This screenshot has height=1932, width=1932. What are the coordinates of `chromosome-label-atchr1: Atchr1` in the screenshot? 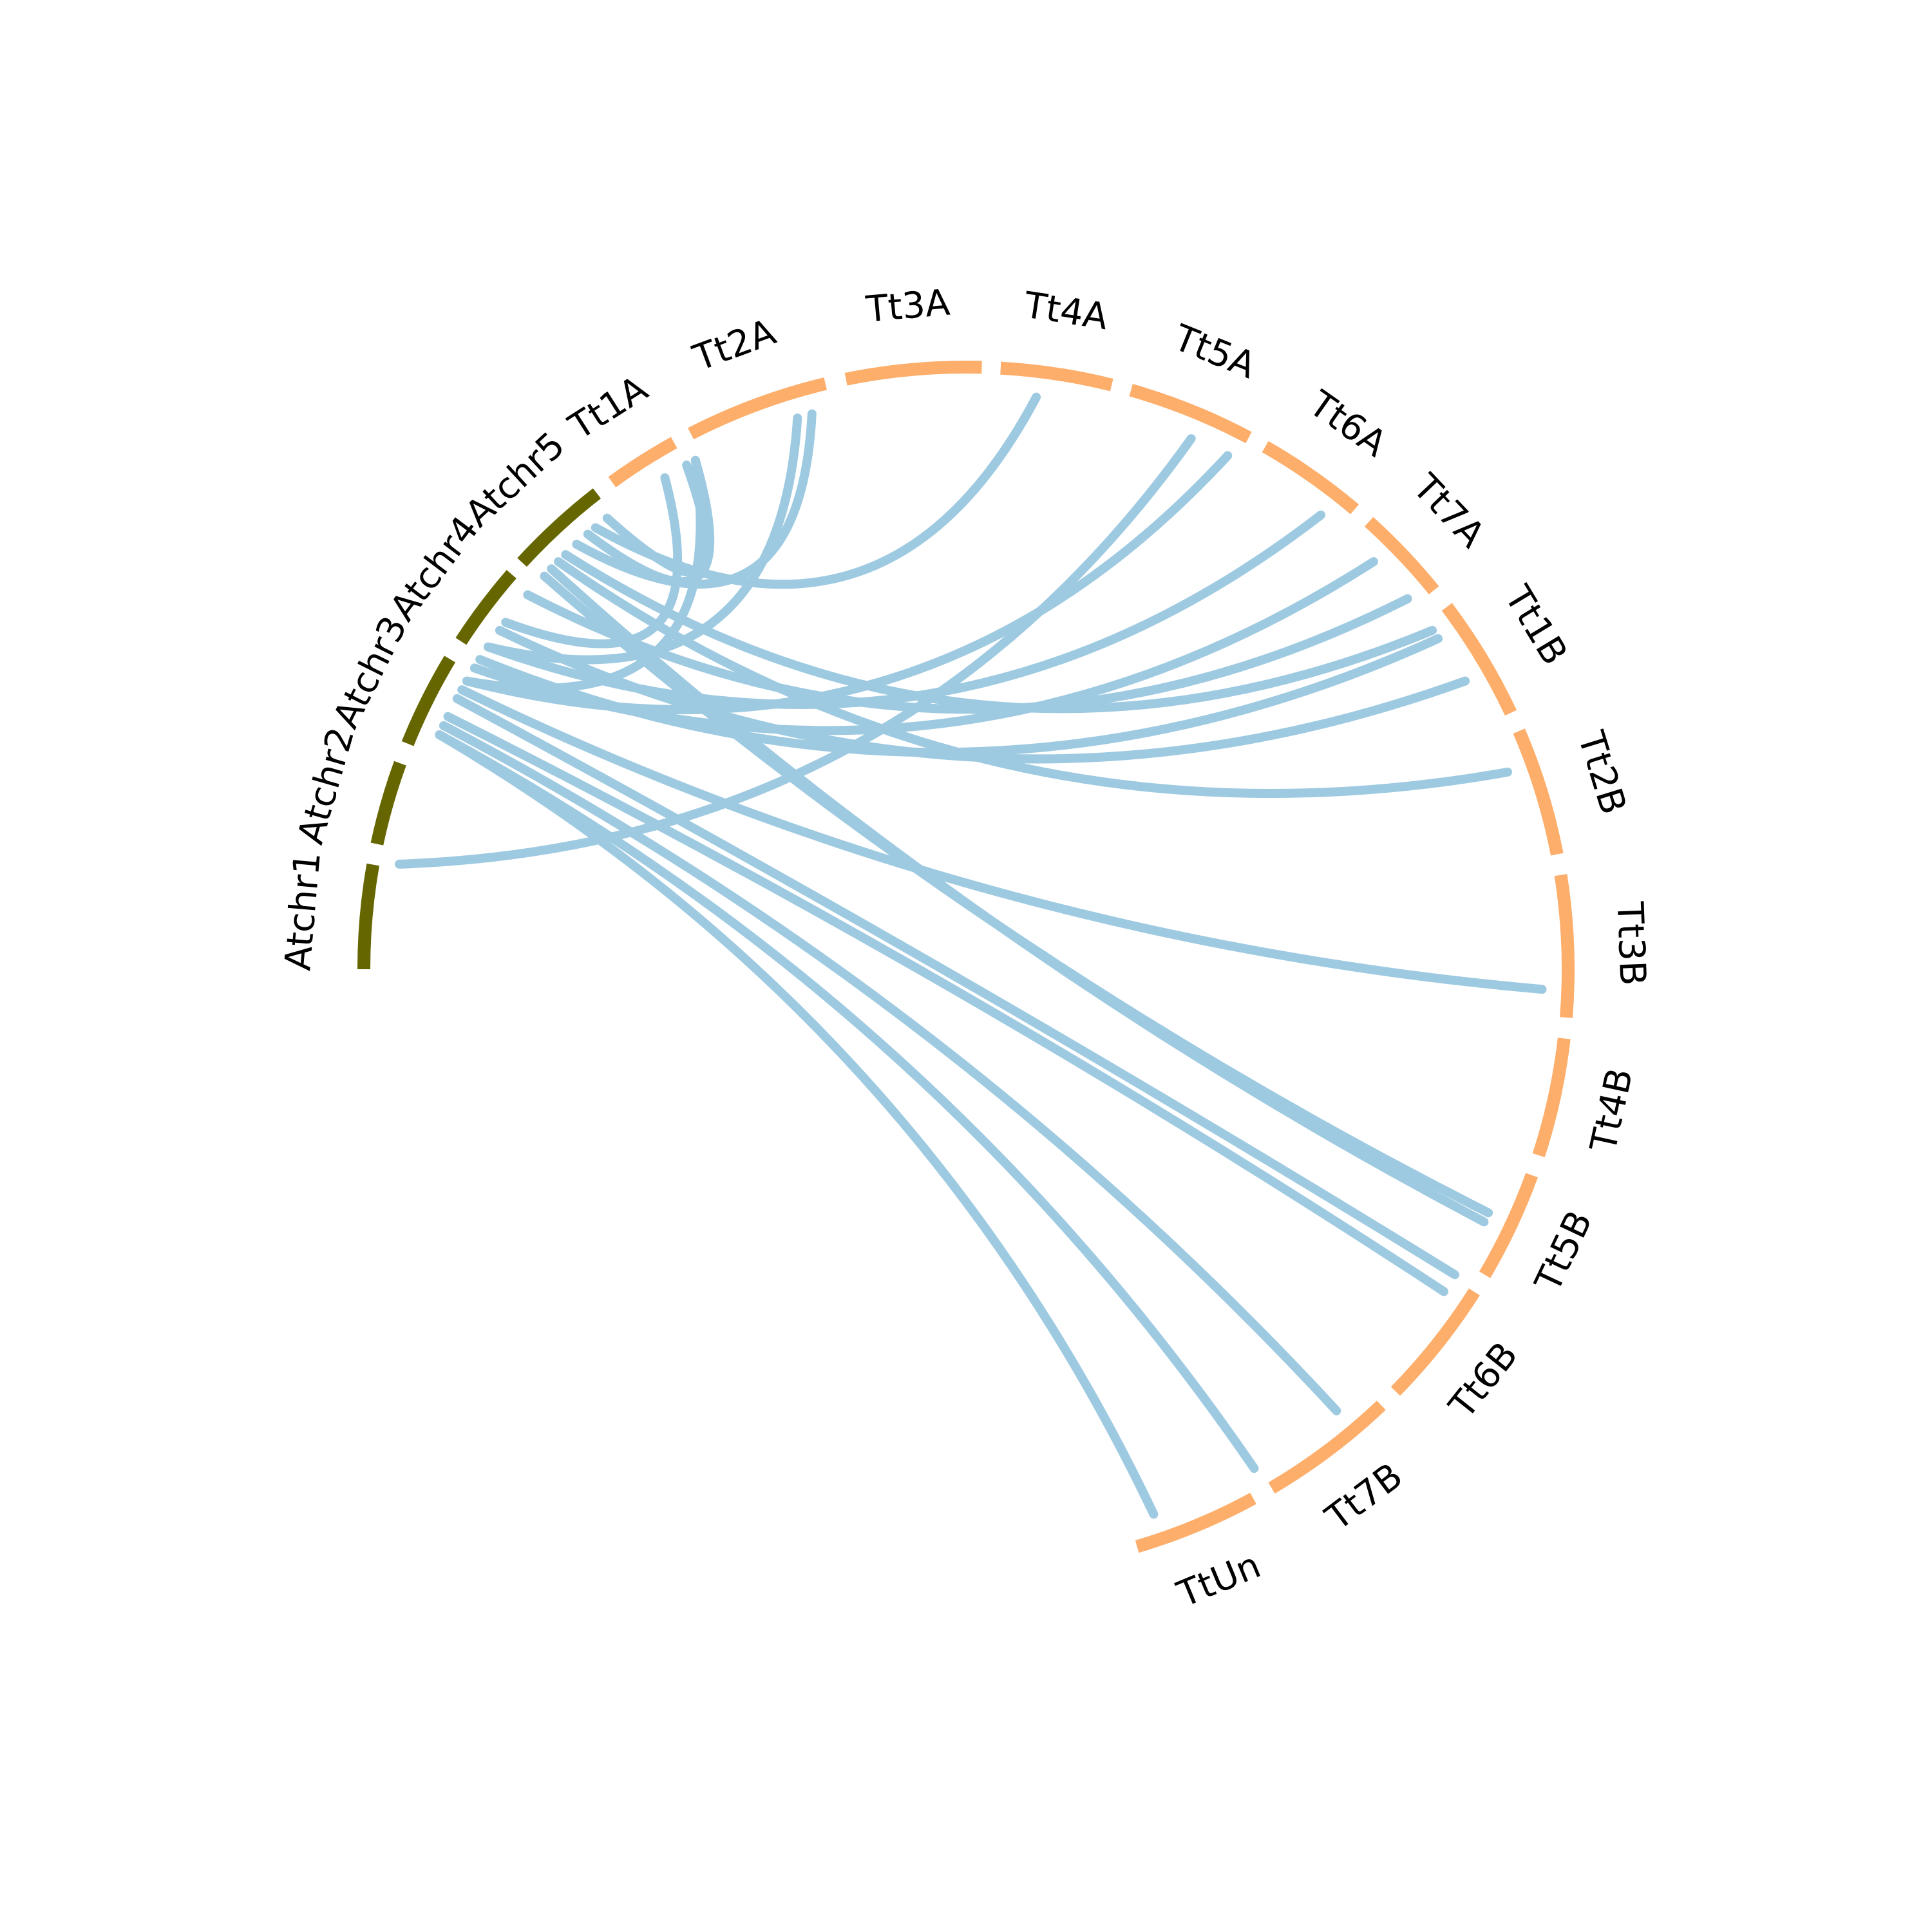 It's located at (303, 911).